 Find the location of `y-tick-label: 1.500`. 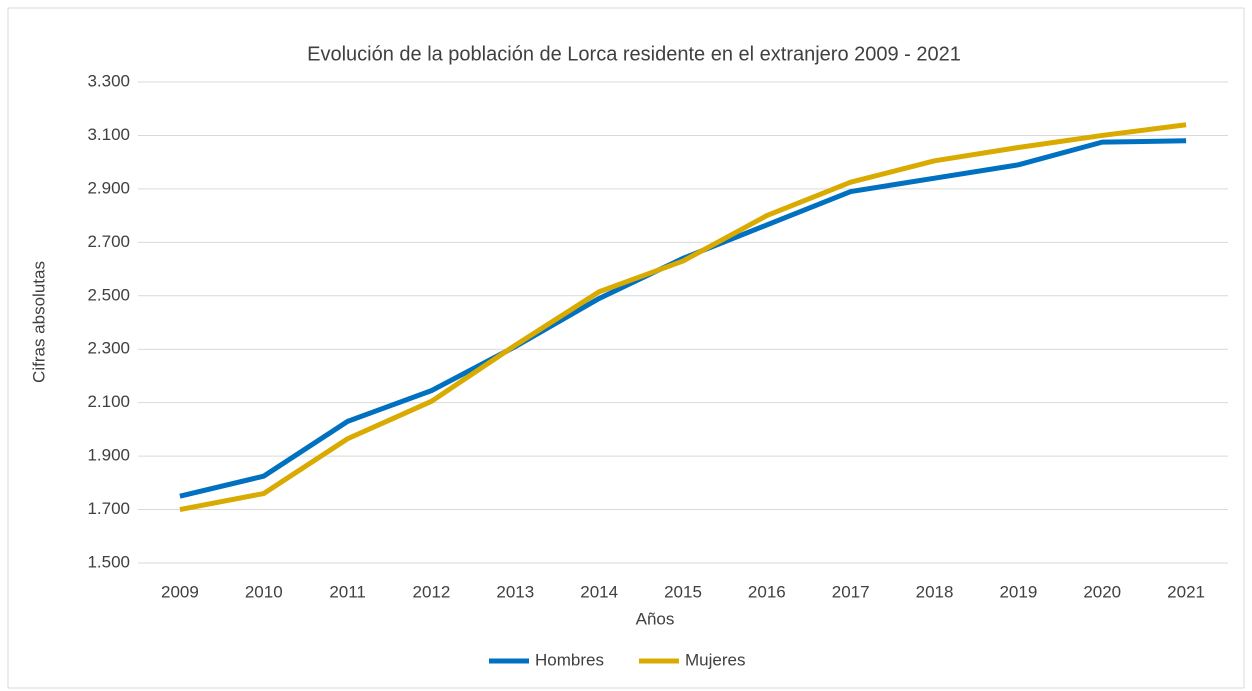

y-tick-label: 1.500 is located at coordinates (108, 561).